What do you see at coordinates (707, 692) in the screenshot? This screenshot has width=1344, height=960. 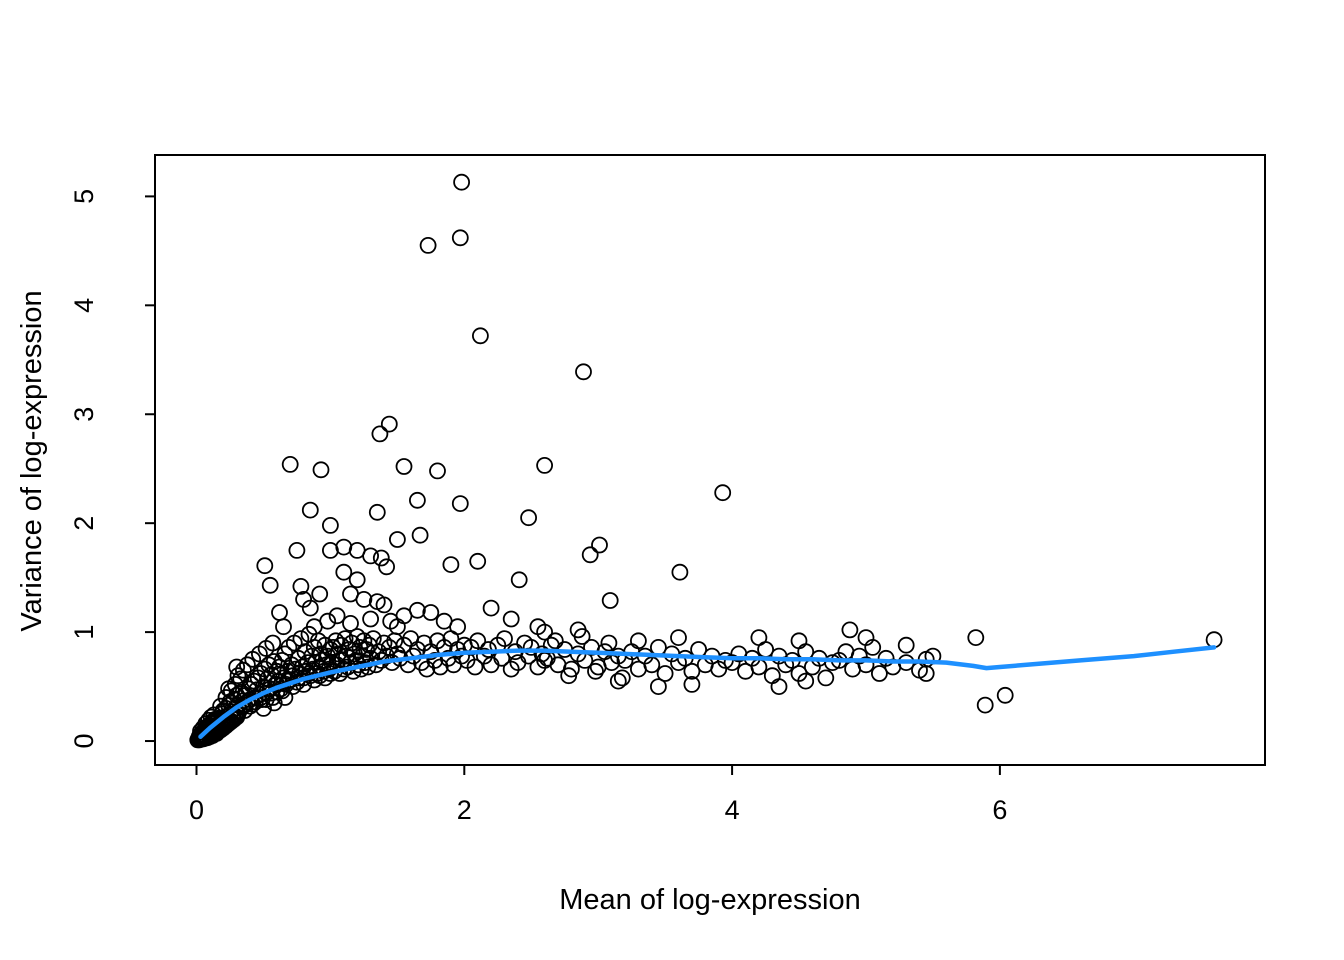 I see `trend-line` at bounding box center [707, 692].